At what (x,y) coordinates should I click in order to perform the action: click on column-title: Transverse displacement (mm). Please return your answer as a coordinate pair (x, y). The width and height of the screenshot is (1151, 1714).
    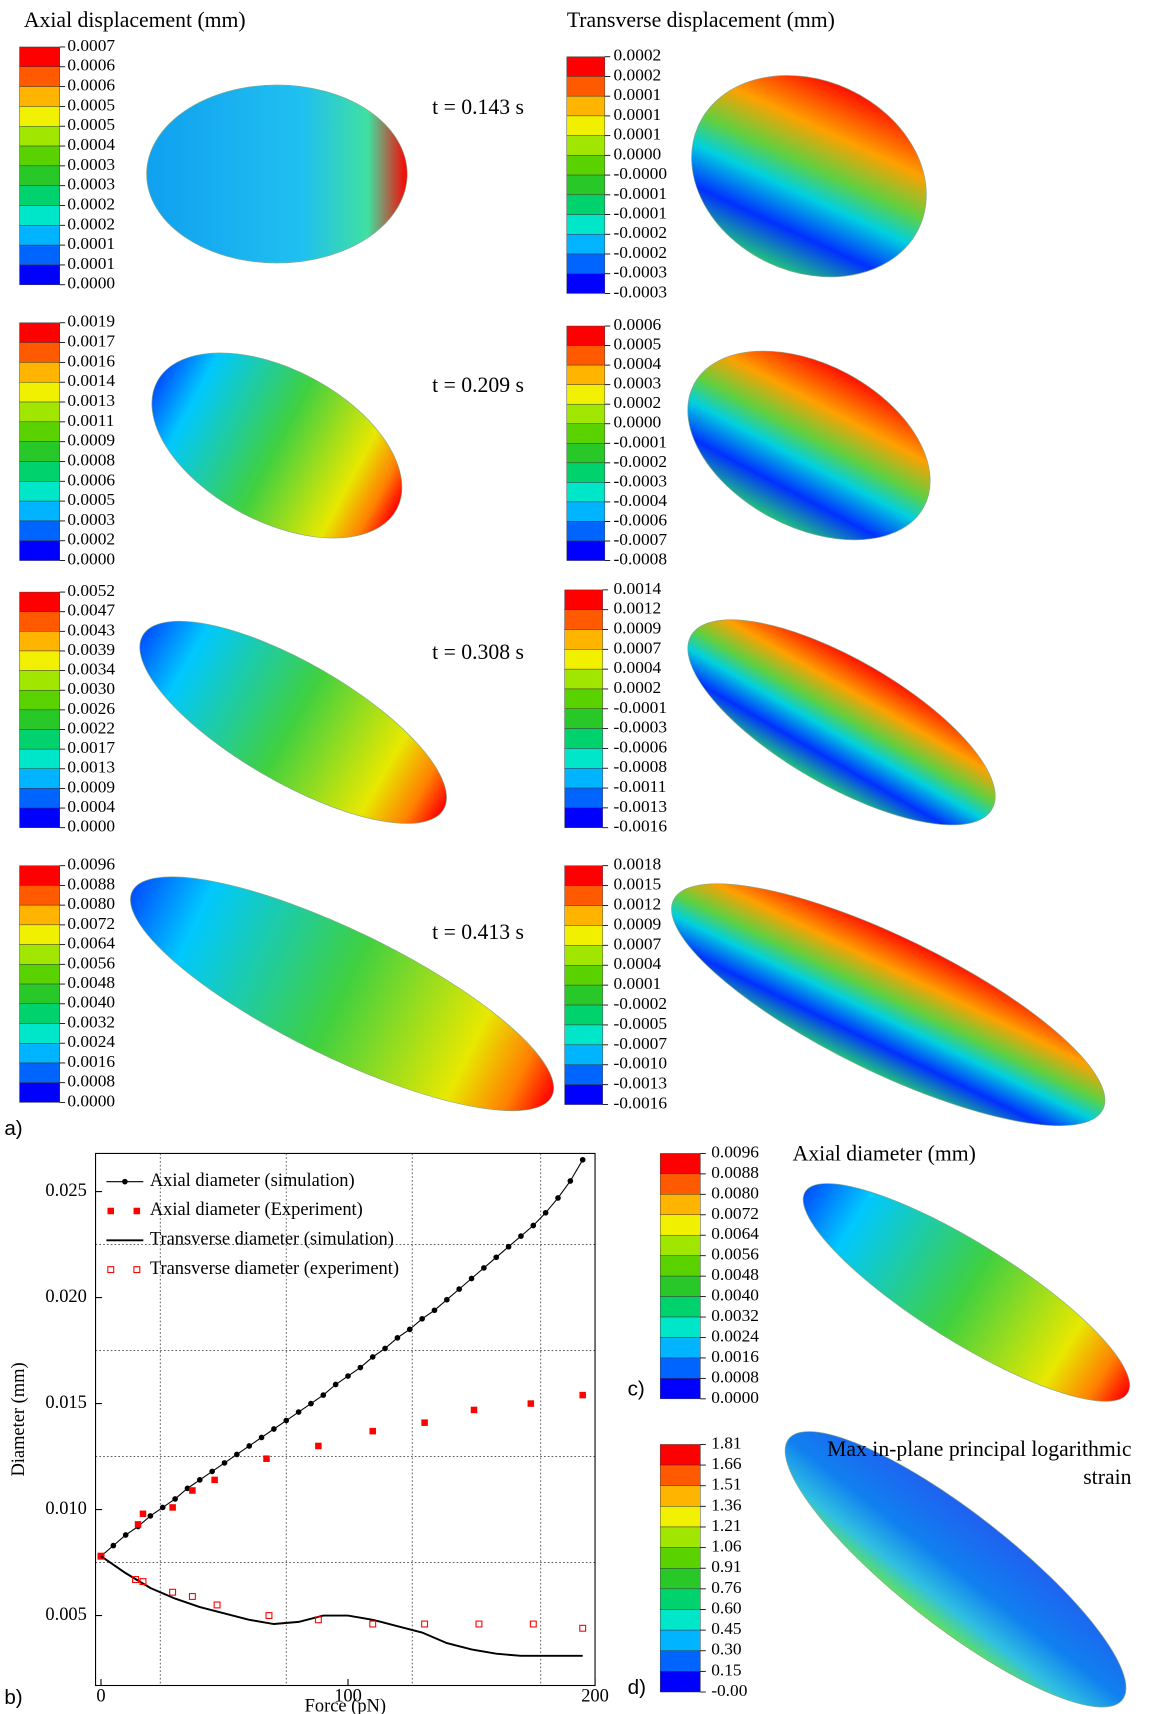
    Looking at the image, I should click on (701, 20).